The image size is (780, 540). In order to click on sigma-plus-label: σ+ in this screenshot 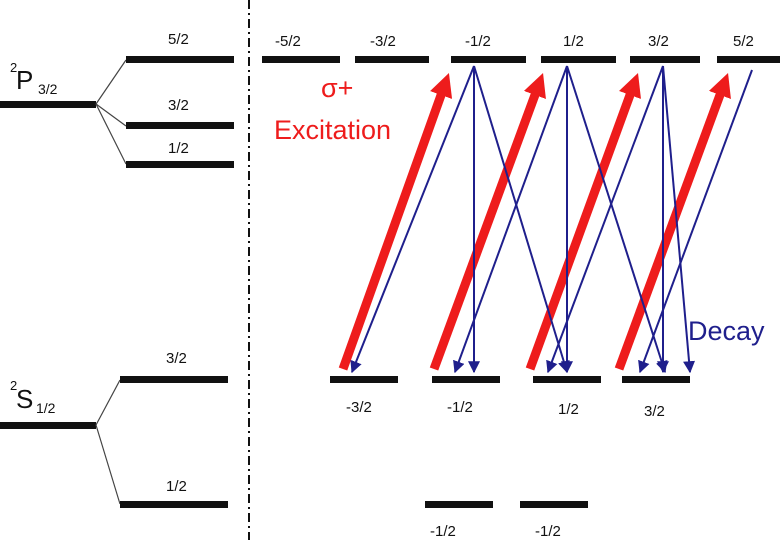, I will do `click(337, 88)`.